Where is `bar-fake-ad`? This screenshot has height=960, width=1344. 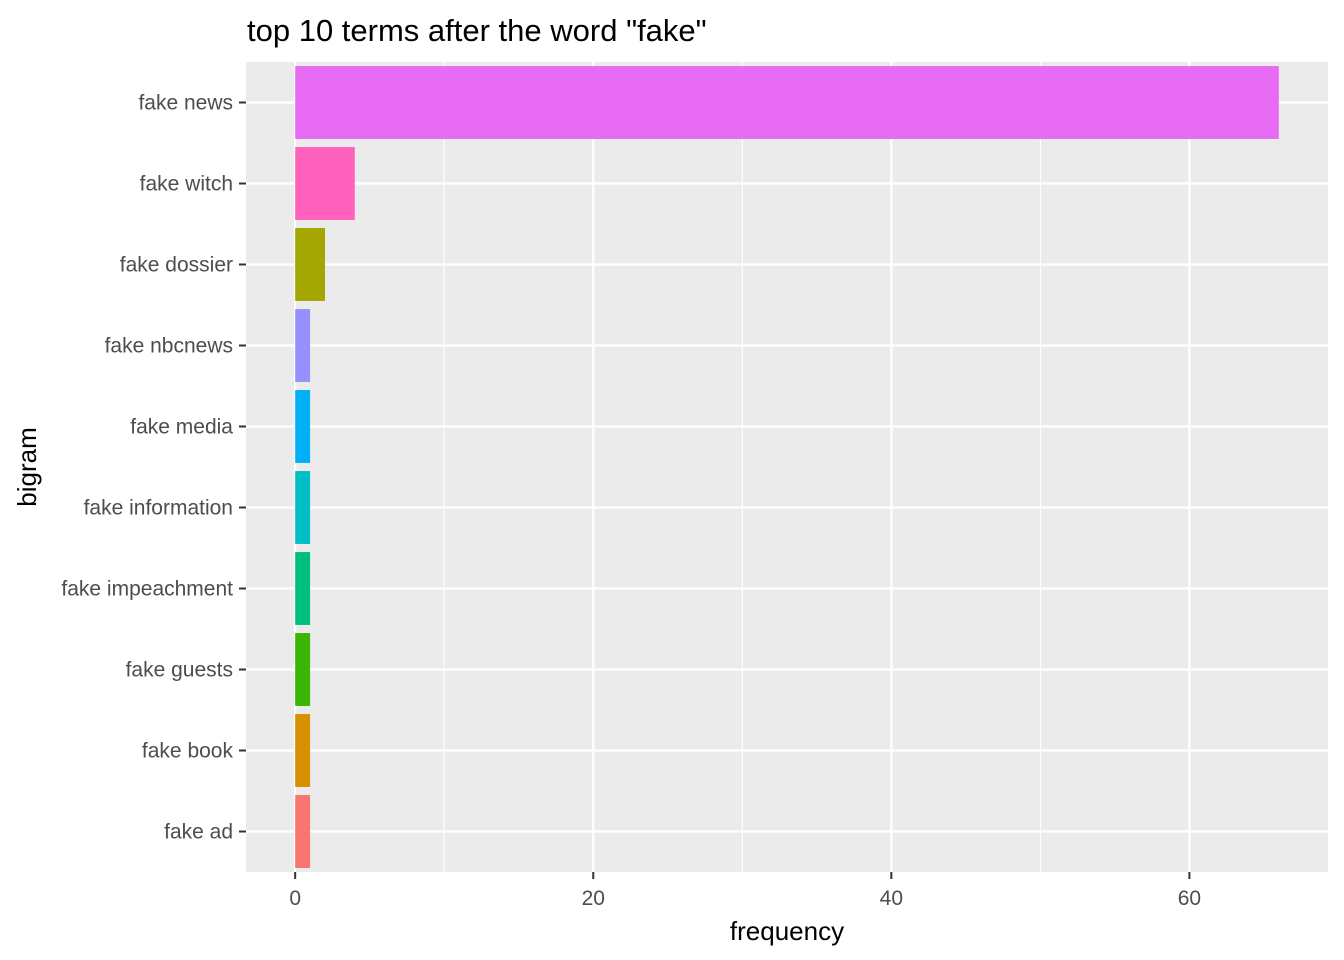 bar-fake-ad is located at coordinates (303, 831).